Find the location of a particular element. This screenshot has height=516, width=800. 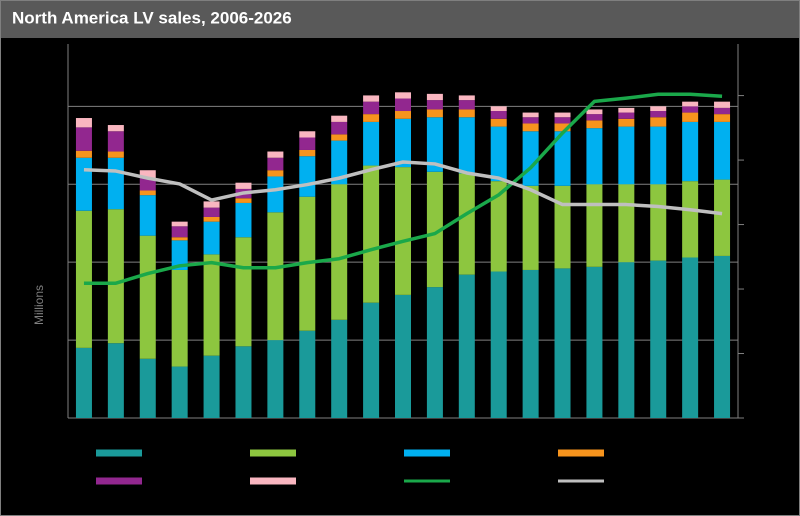

chart-title: North America LV sales, 2006-2026 is located at coordinates (152, 17).